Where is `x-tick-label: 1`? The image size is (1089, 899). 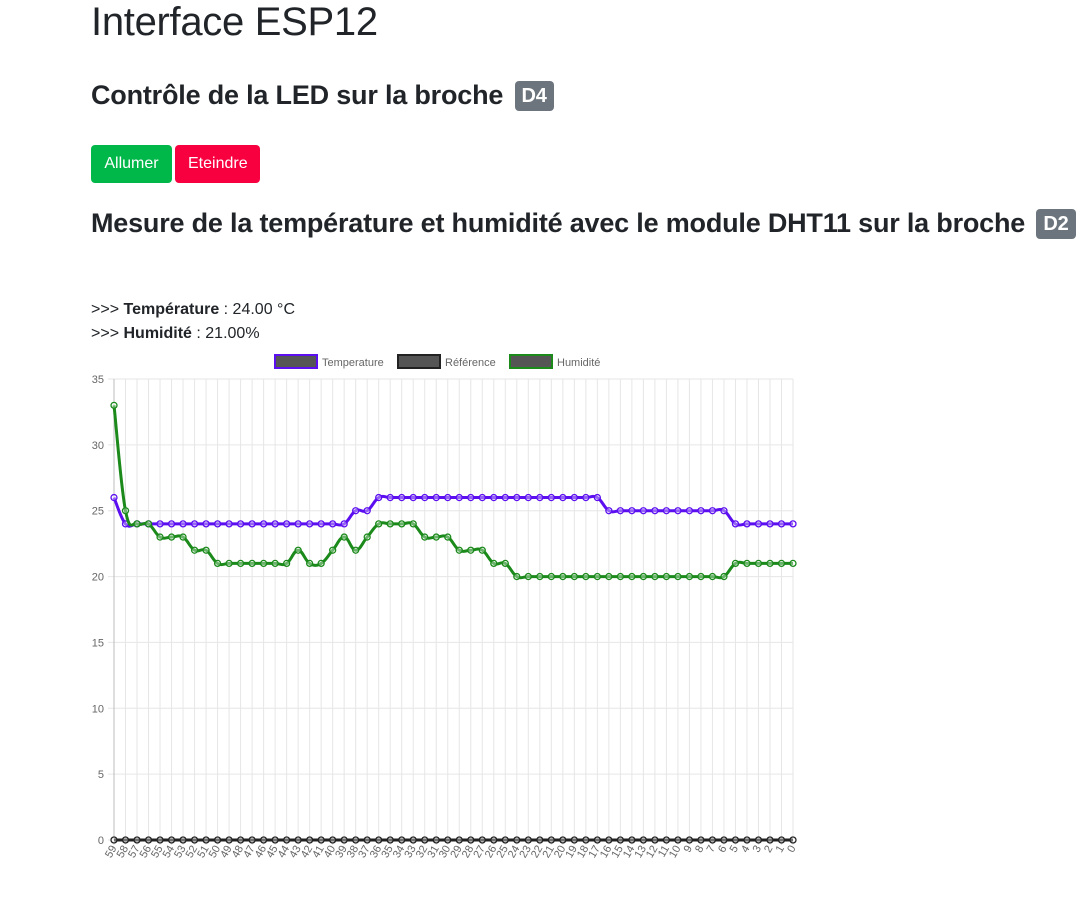
x-tick-label: 1 is located at coordinates (780, 849).